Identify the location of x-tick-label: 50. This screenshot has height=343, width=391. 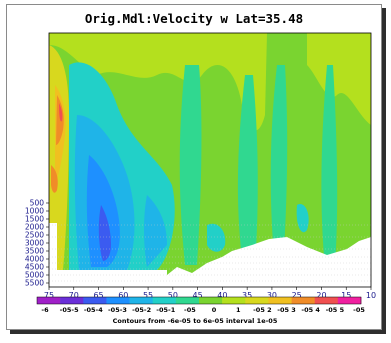
(173, 295).